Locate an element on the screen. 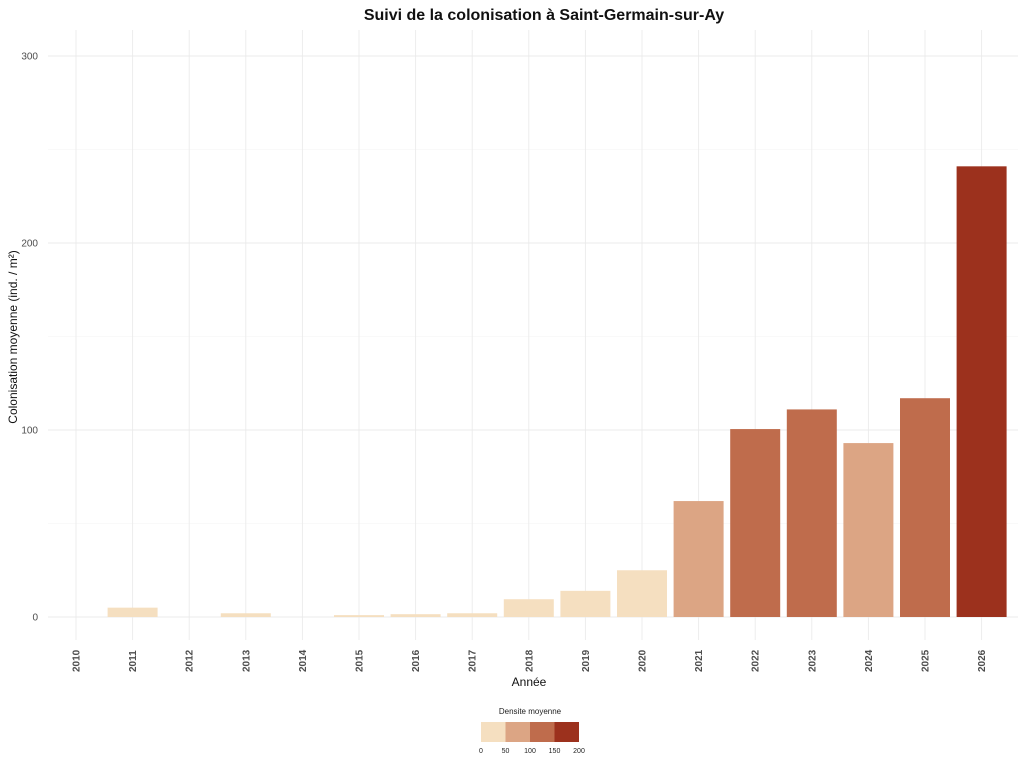  x-tick-label: 2013 is located at coordinates (246, 660).